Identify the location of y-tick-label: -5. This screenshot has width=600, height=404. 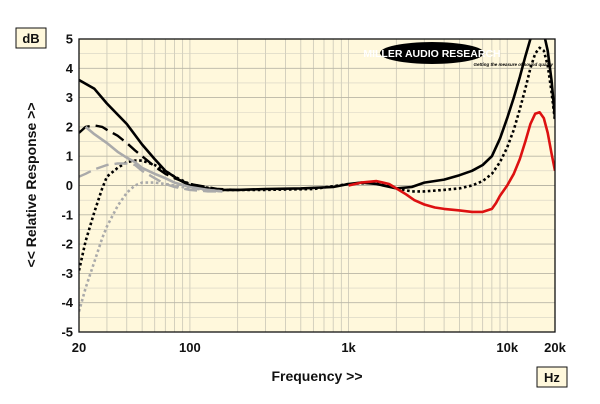
(67, 332).